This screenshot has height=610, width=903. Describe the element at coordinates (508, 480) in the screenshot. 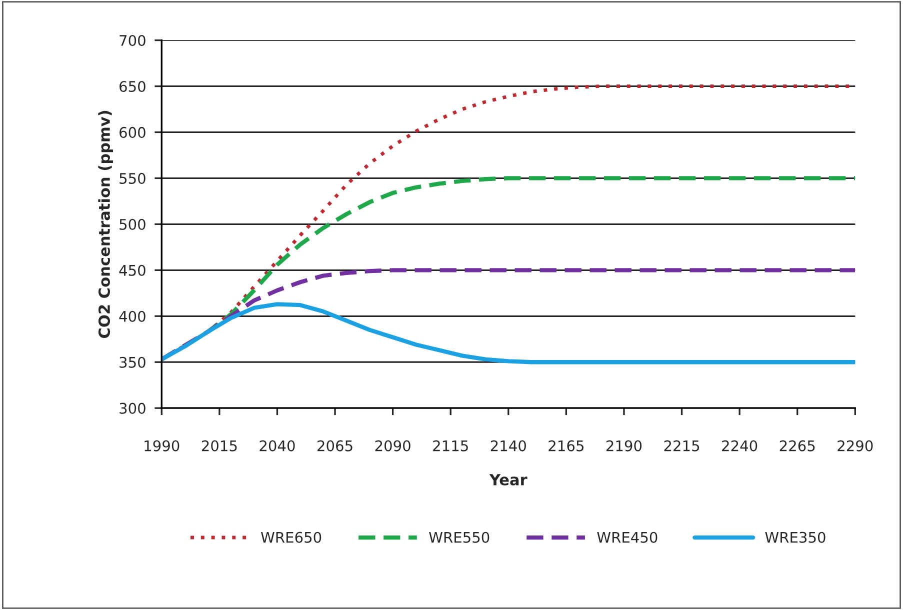

I see `x-axis-title: Year` at that location.